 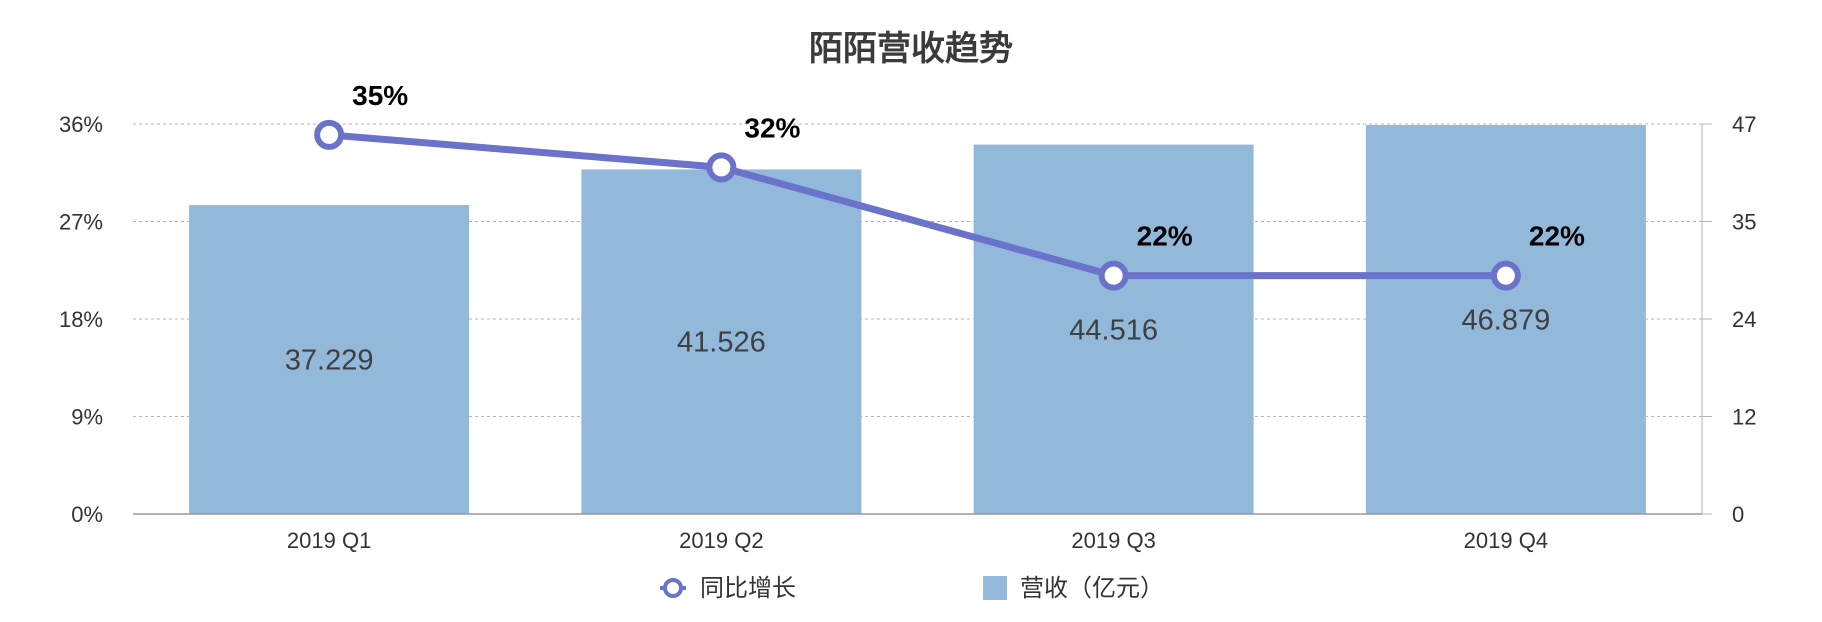 What do you see at coordinates (329, 540) in the screenshot?
I see `x-tick-label: 2019 Q1` at bounding box center [329, 540].